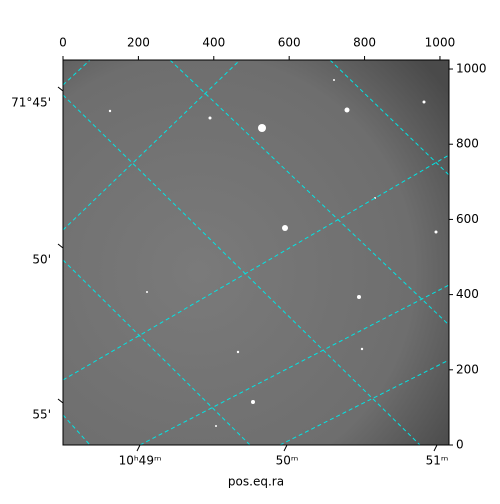 Image resolution: width=500 pixels, height=504 pixels. Describe the element at coordinates (289, 43) in the screenshot. I see `x-tick-label: 600` at that location.